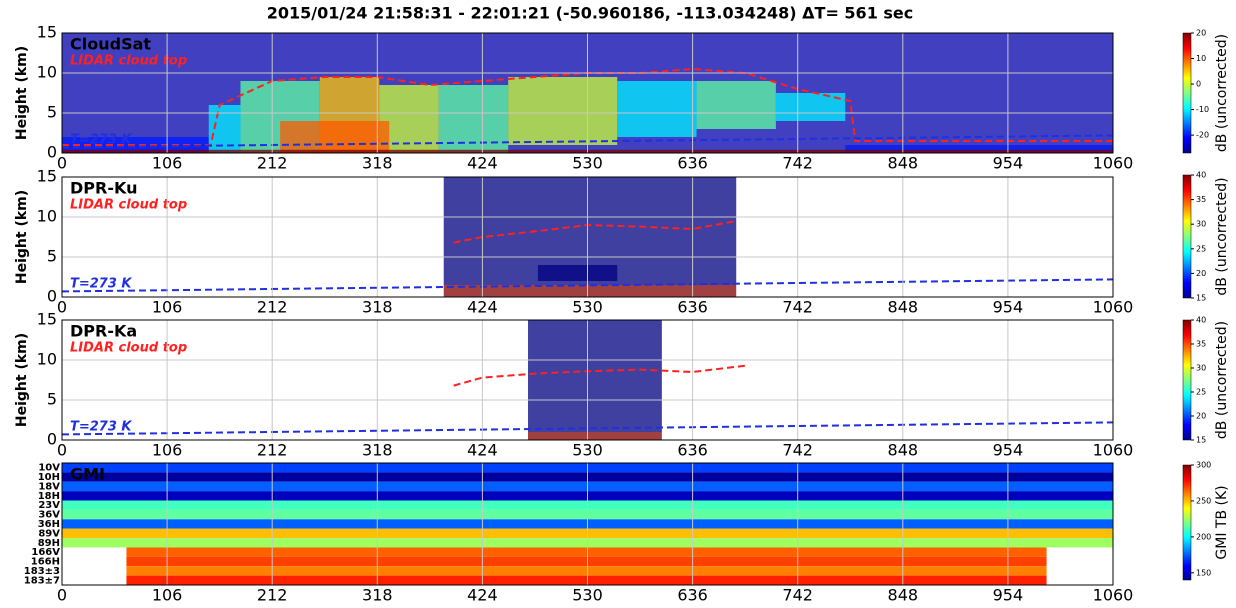 This screenshot has height=608, width=1236. Describe the element at coordinates (42, 580) in the screenshot. I see `channel-label: 183±7` at that location.